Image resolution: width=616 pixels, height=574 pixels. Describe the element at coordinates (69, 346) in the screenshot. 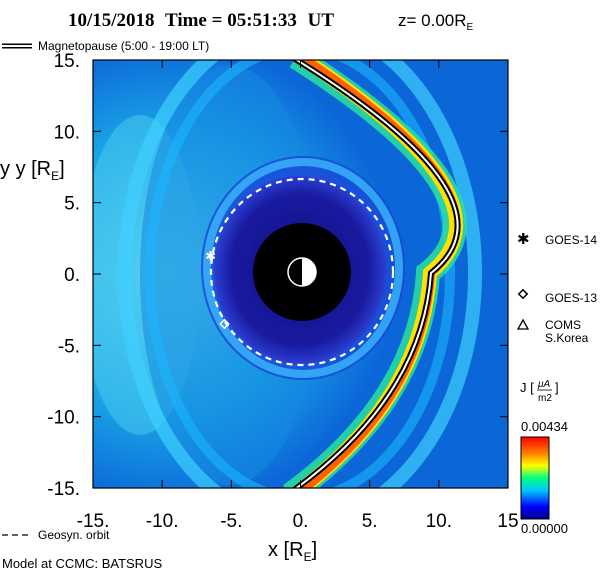

I see `y-tick-label: -5.` at that location.